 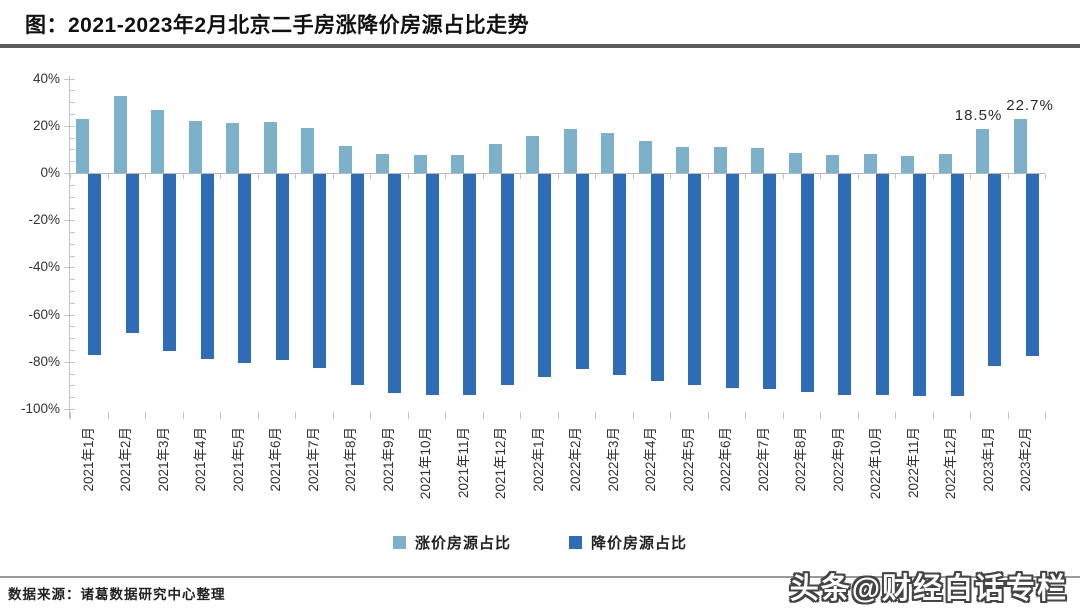 I want to click on legend-swatch-down, so click(x=575, y=542).